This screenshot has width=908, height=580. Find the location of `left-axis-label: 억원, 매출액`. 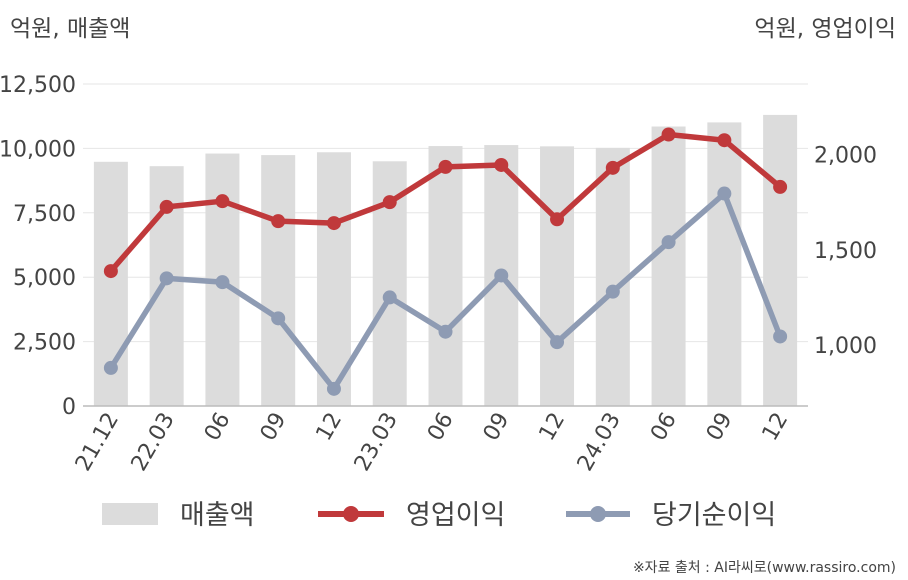

left-axis-label: 억원, 매출액 is located at coordinates (70, 29).